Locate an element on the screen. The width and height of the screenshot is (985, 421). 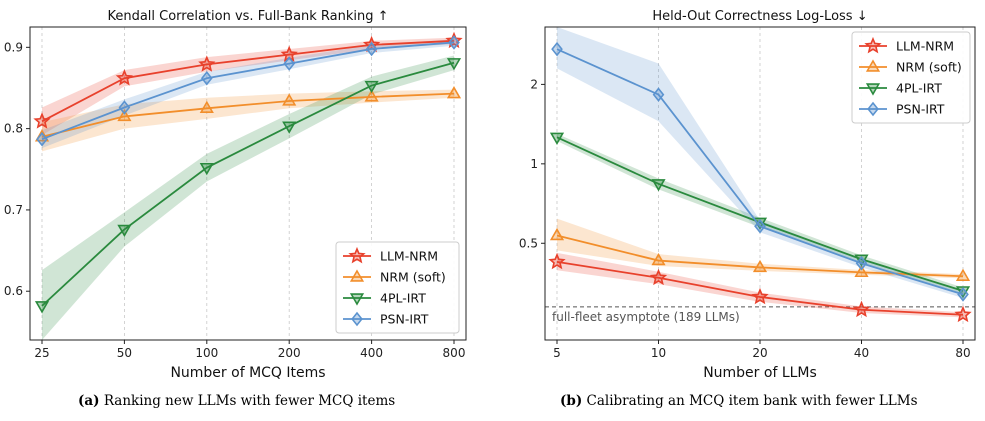
series-line-psn-irt is located at coordinates (248, 91).